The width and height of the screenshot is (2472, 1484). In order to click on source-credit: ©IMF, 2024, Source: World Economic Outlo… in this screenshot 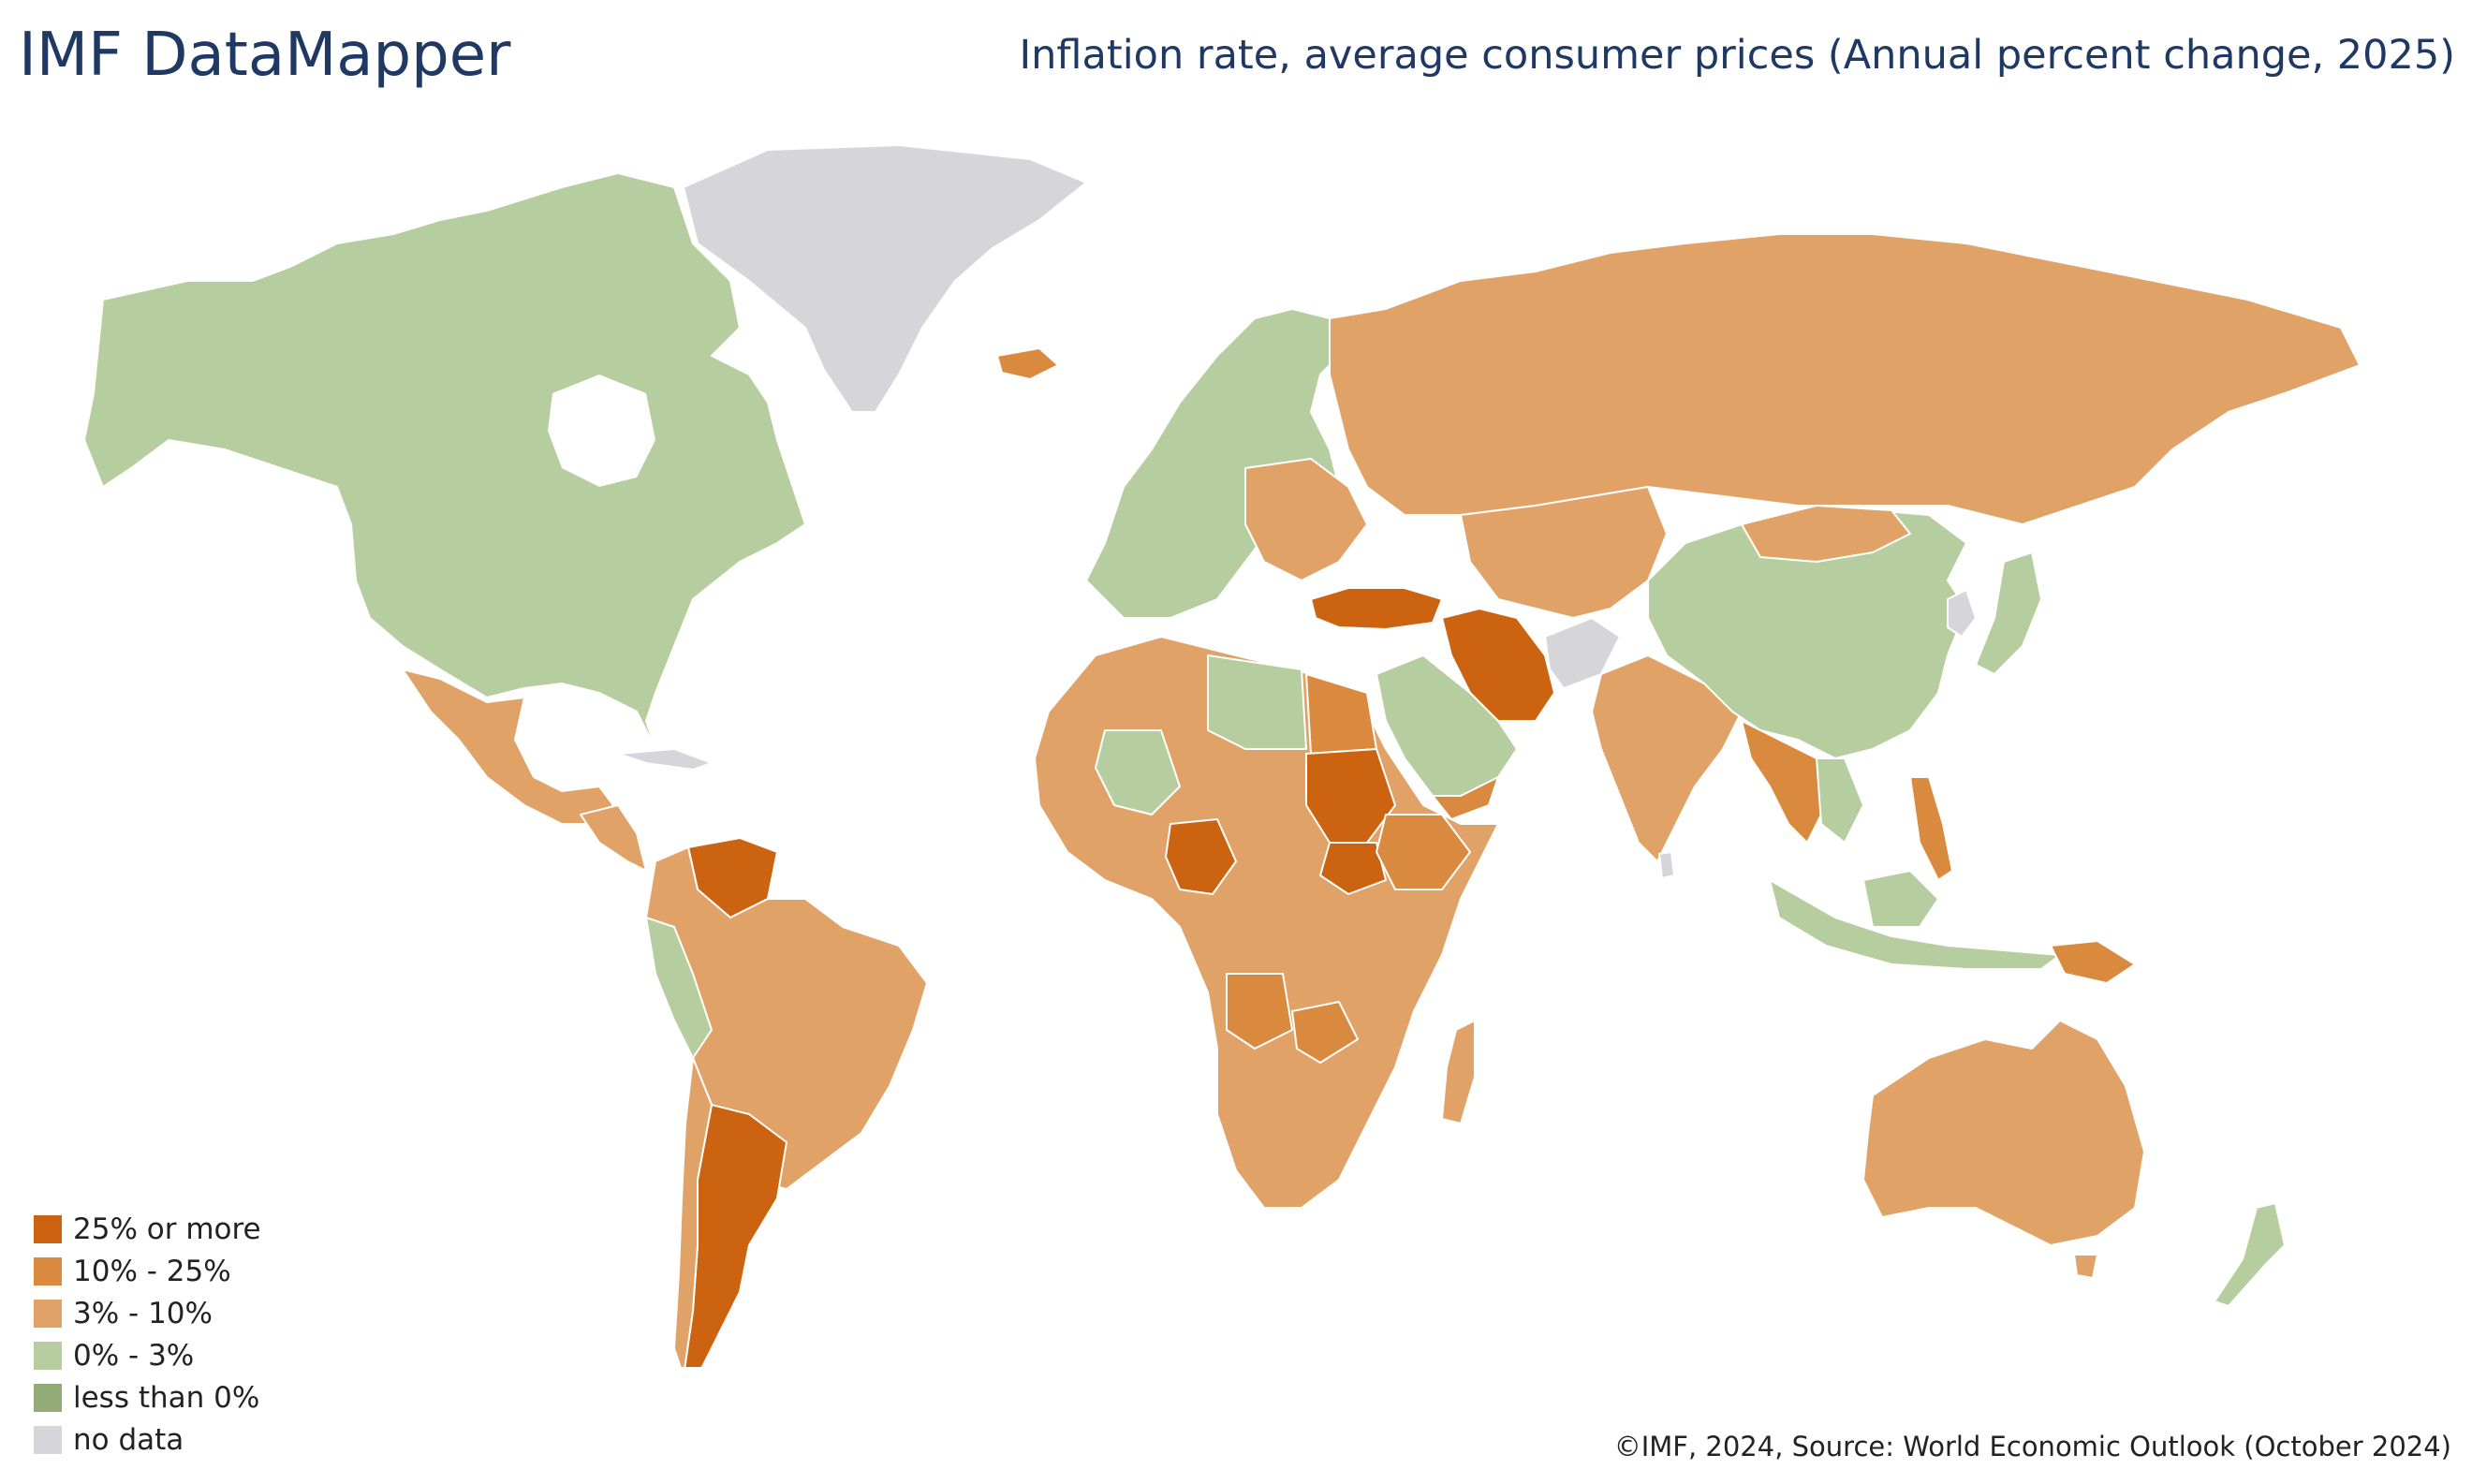, I will do `click(2032, 1446)`.